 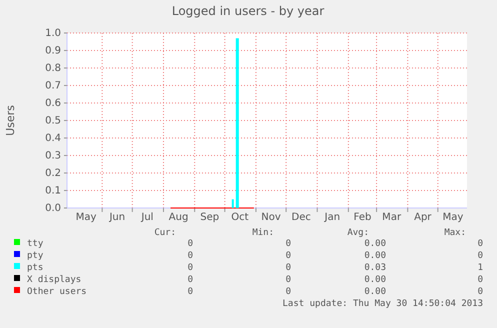 What do you see at coordinates (53, 51) in the screenshot?
I see `y-tick-label: 0.9` at bounding box center [53, 51].